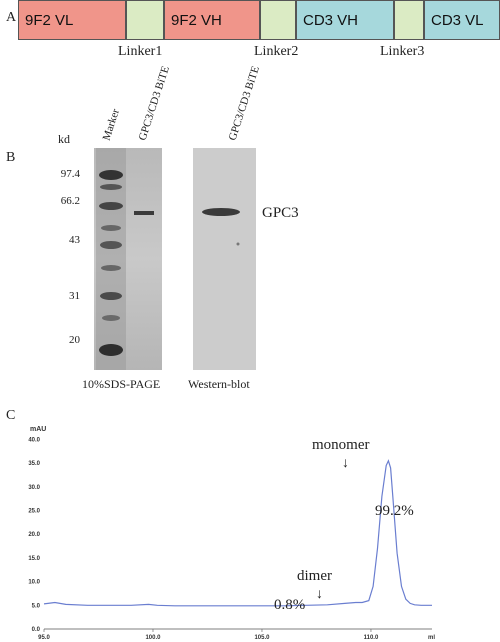 Image resolution: width=500 pixels, height=642 pixels. Describe the element at coordinates (341, 445) in the screenshot. I see `monomer-annotation: monomer` at that location.